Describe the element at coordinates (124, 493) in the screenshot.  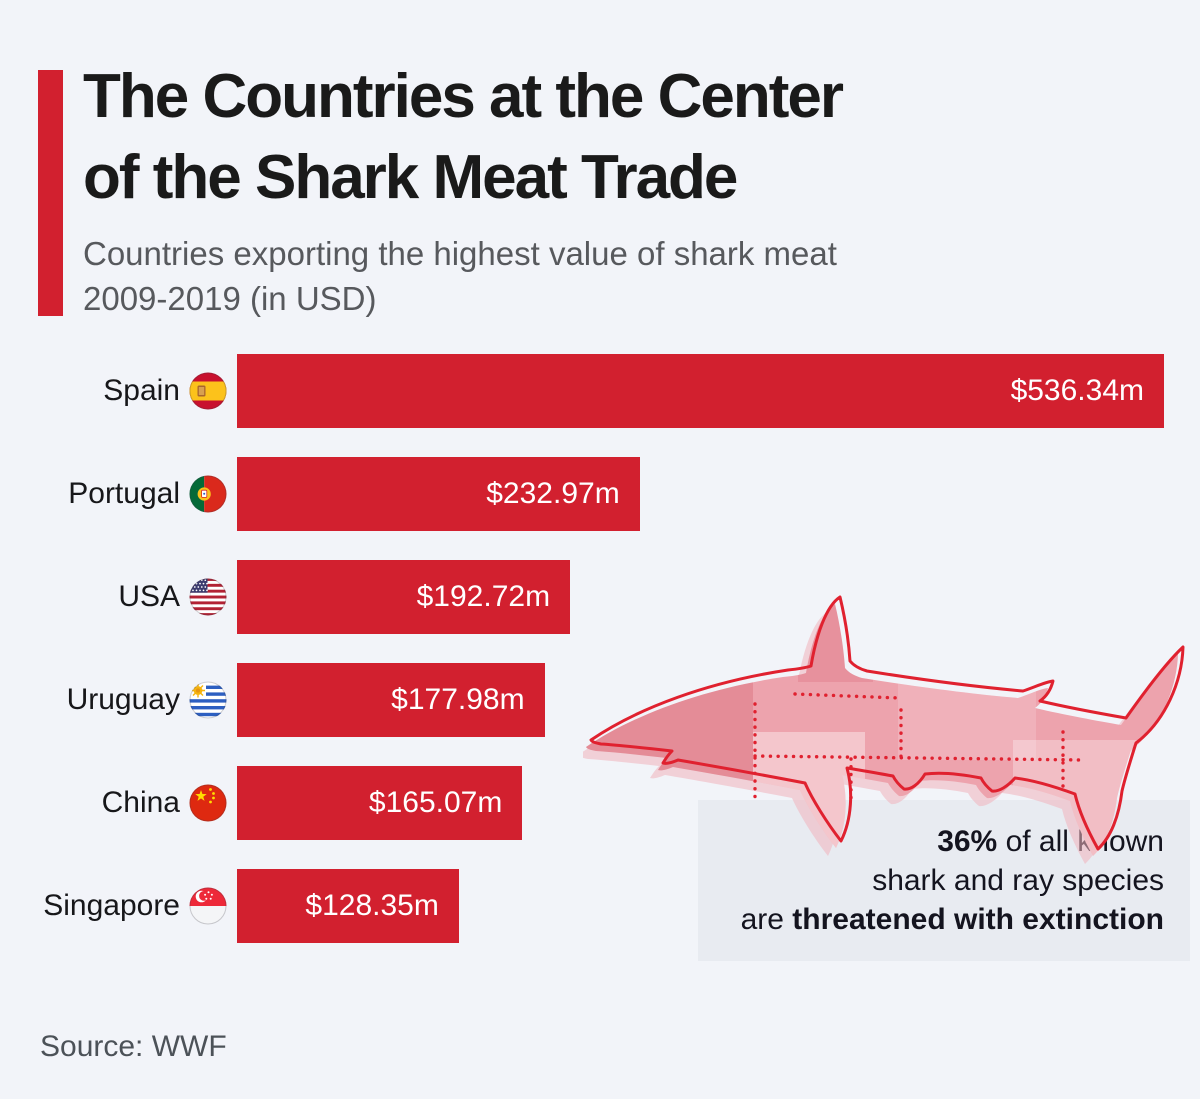
I see `country-label: Portugal` at that location.